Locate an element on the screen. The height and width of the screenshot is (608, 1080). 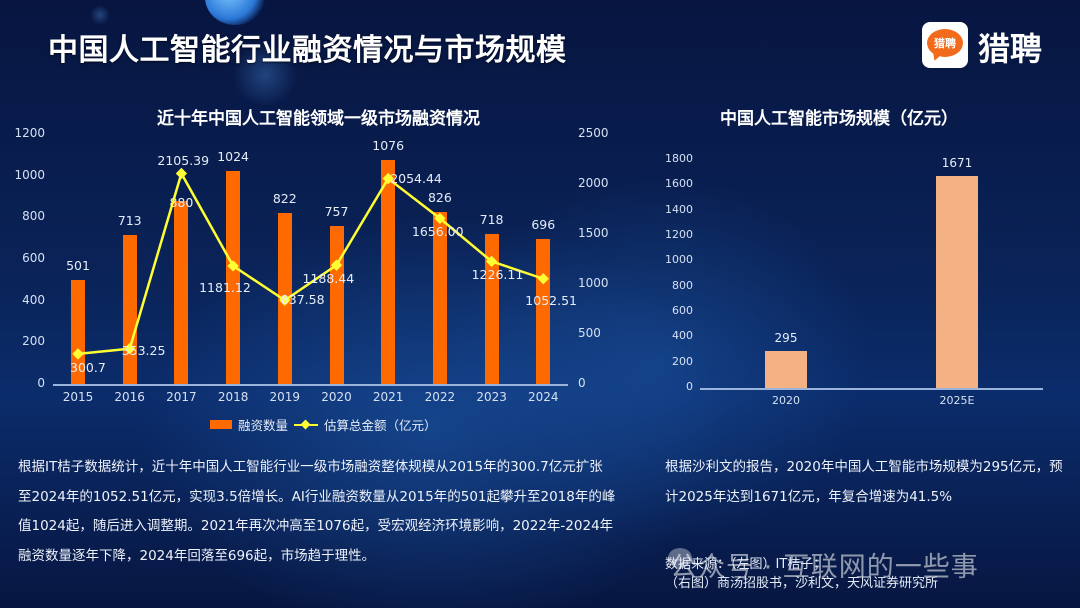
line-value-label: 2105.39 is located at coordinates (183, 161).